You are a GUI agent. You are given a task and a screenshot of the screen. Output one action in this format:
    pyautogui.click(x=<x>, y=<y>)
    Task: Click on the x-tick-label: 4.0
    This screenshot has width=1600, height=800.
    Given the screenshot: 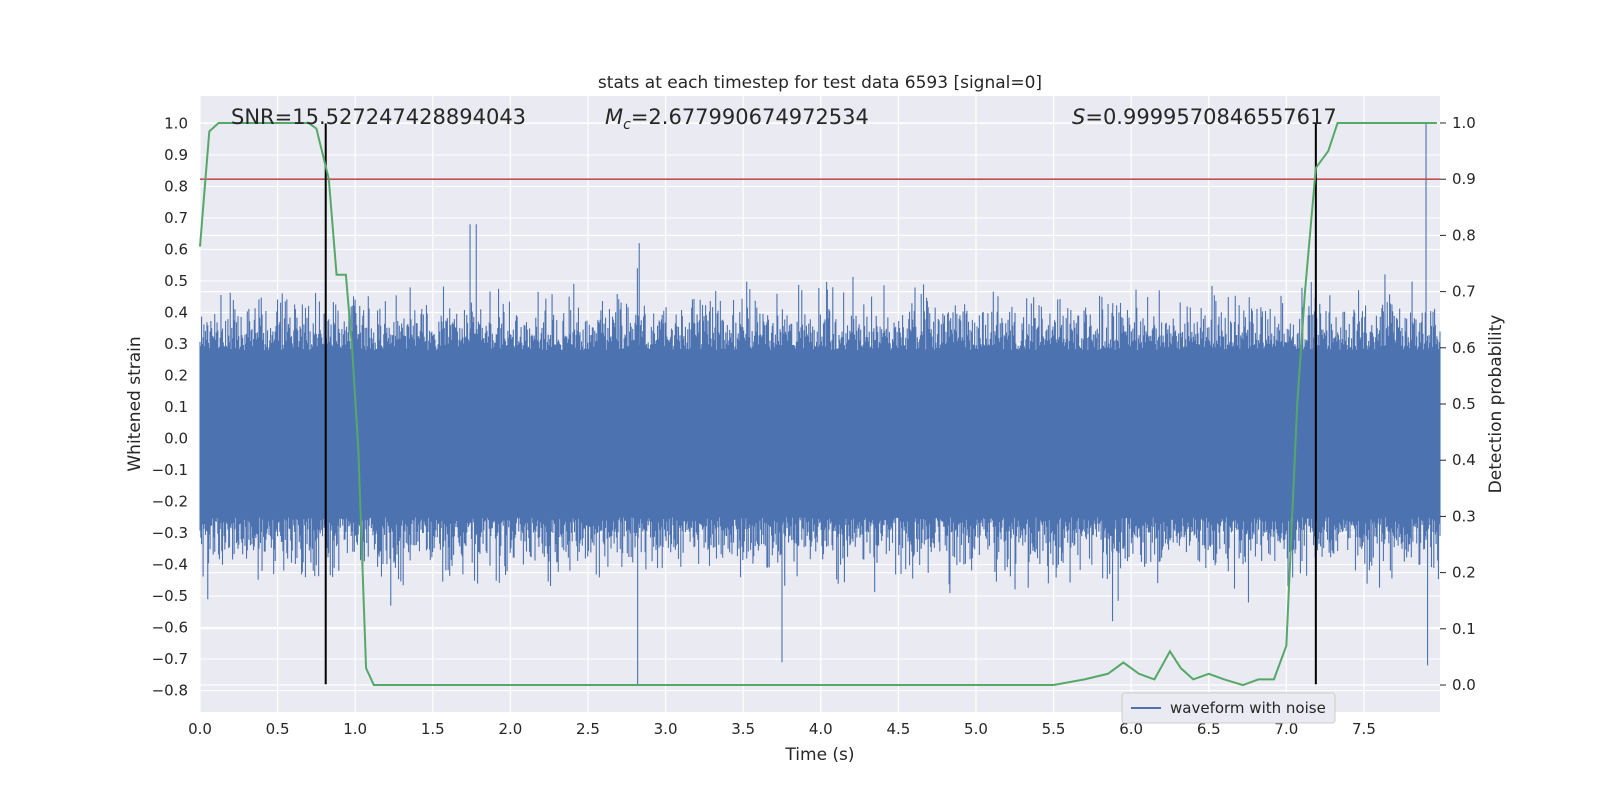 What is the action you would take?
    pyautogui.click(x=821, y=729)
    